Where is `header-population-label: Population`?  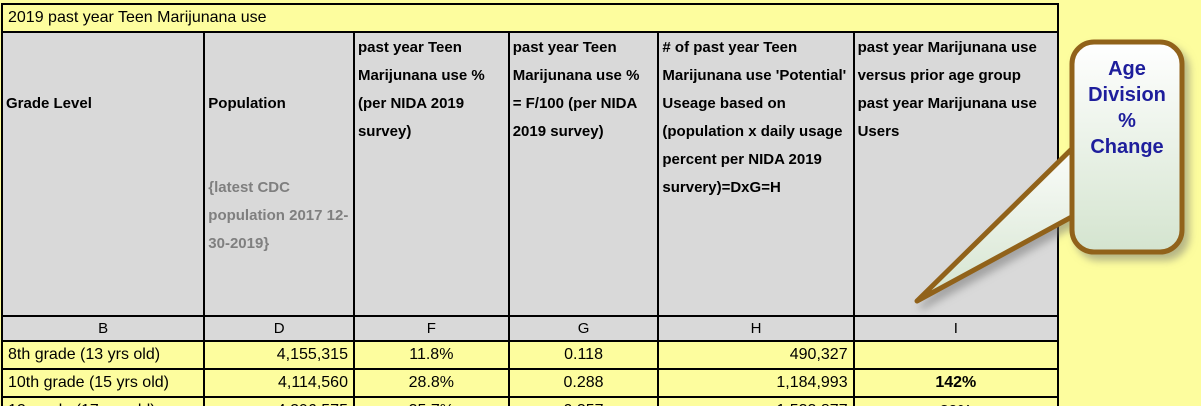
header-population-label: Population is located at coordinates (247, 103).